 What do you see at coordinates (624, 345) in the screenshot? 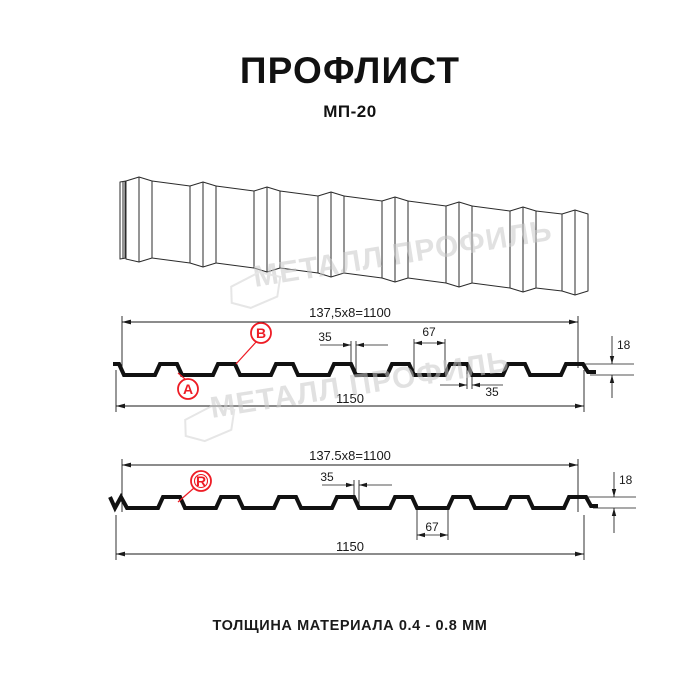
I see `dim-height-18-label: 18` at bounding box center [624, 345].